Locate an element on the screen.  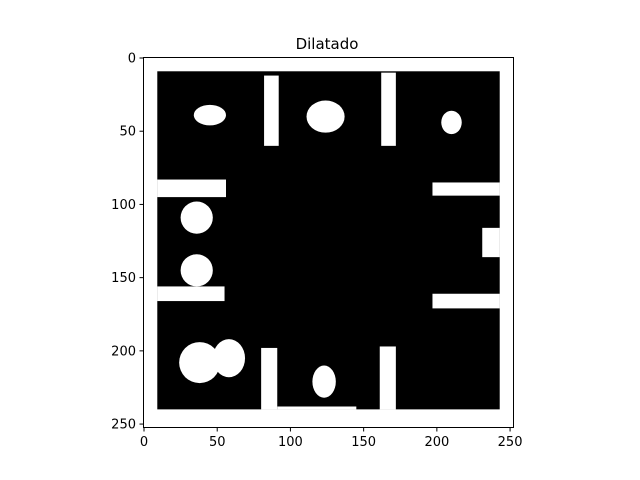
y-tick-label: 150 is located at coordinates (123, 278).